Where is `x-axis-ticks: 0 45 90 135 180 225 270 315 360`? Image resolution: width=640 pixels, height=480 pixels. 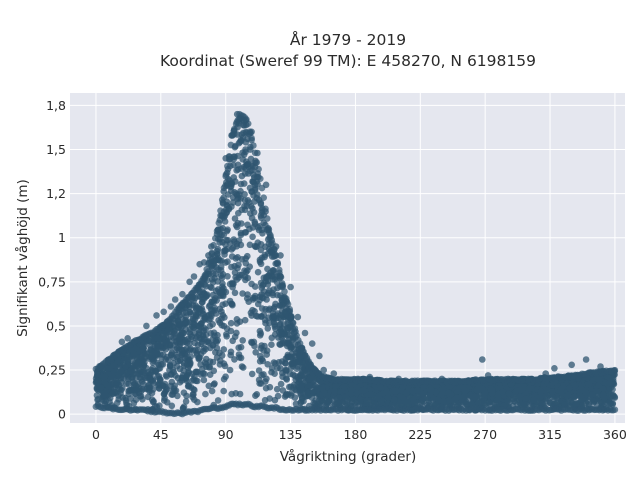
x-axis-ticks: 0 45 90 135 180 225 270 315 360 is located at coordinates (359, 434).